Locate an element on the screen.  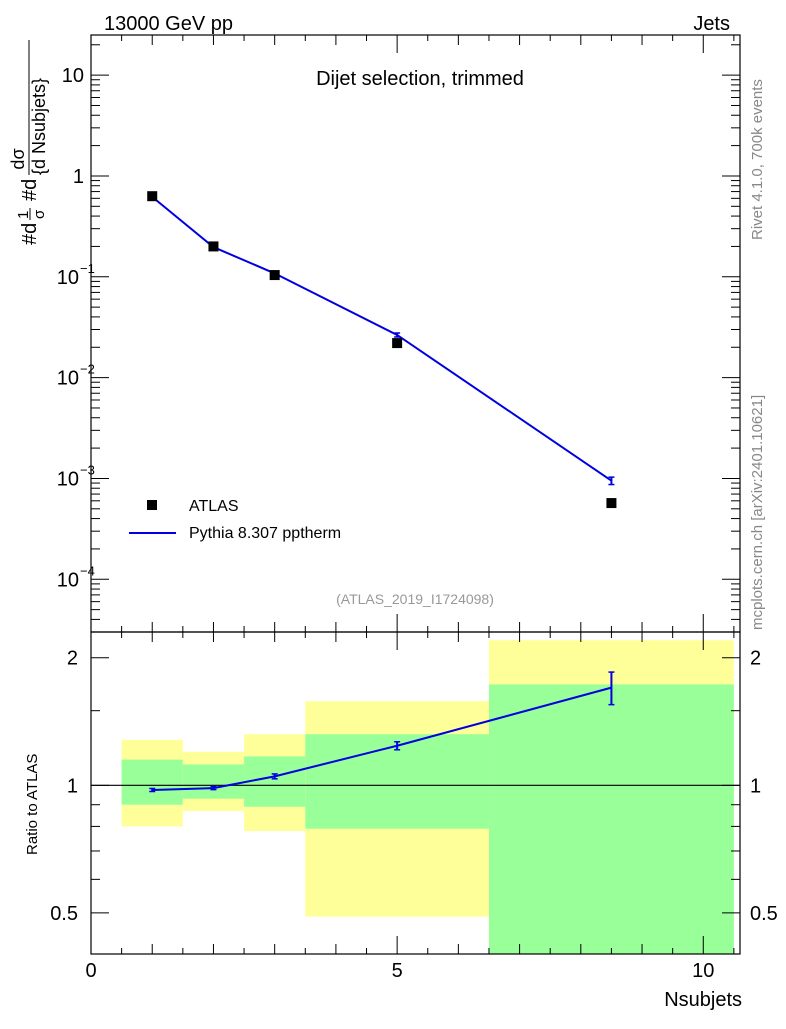
main-title: Dijet selection, trimmed is located at coordinates (420, 79).